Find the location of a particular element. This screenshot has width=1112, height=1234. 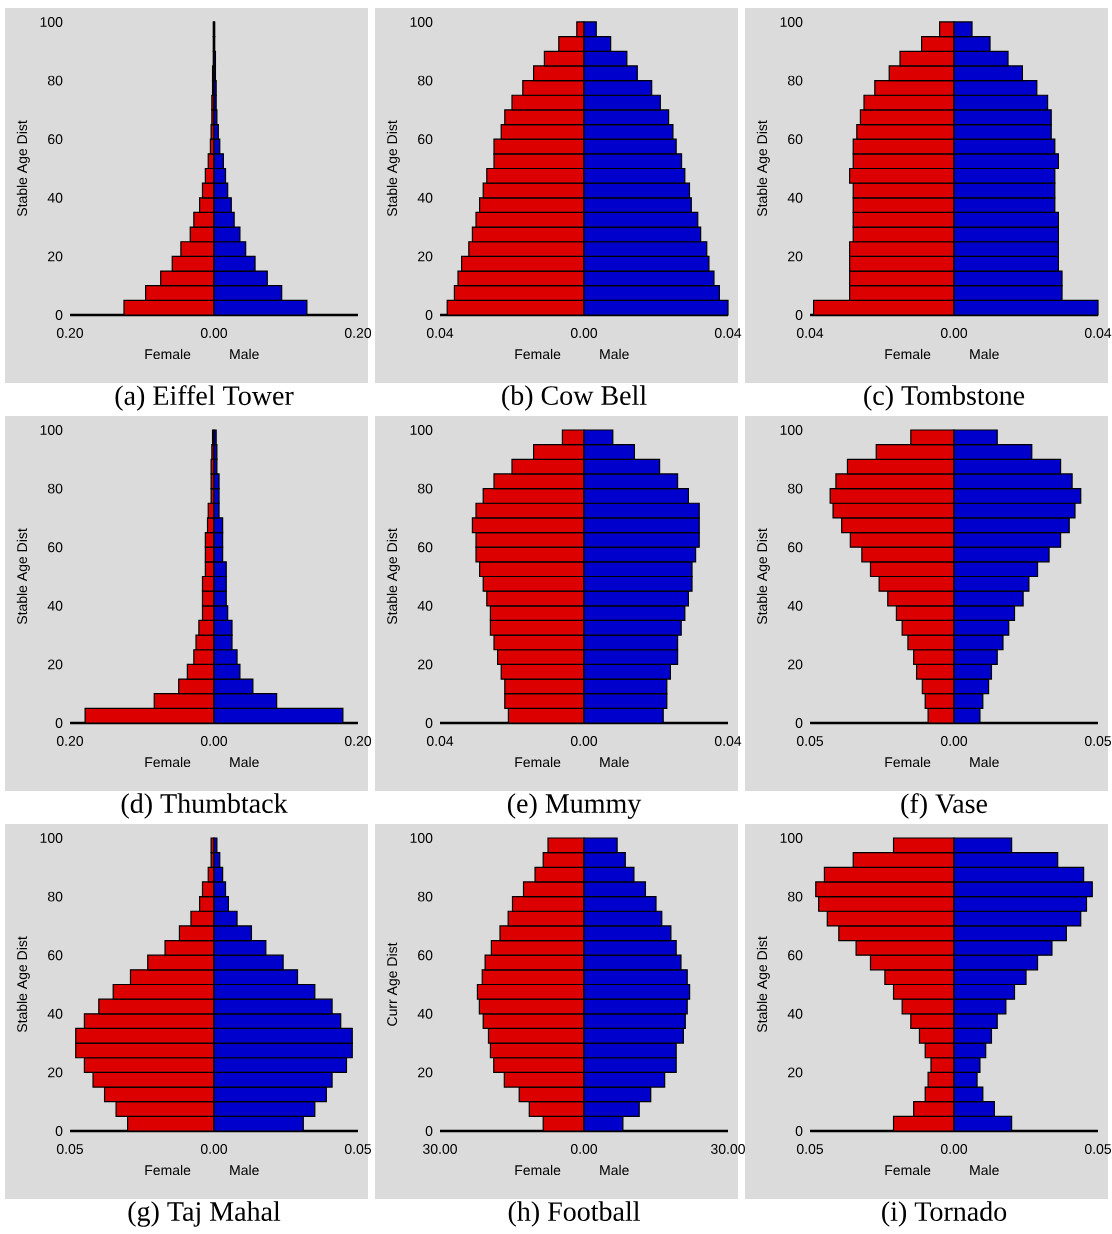

text: (e) Mummy is located at coordinates (574, 806).